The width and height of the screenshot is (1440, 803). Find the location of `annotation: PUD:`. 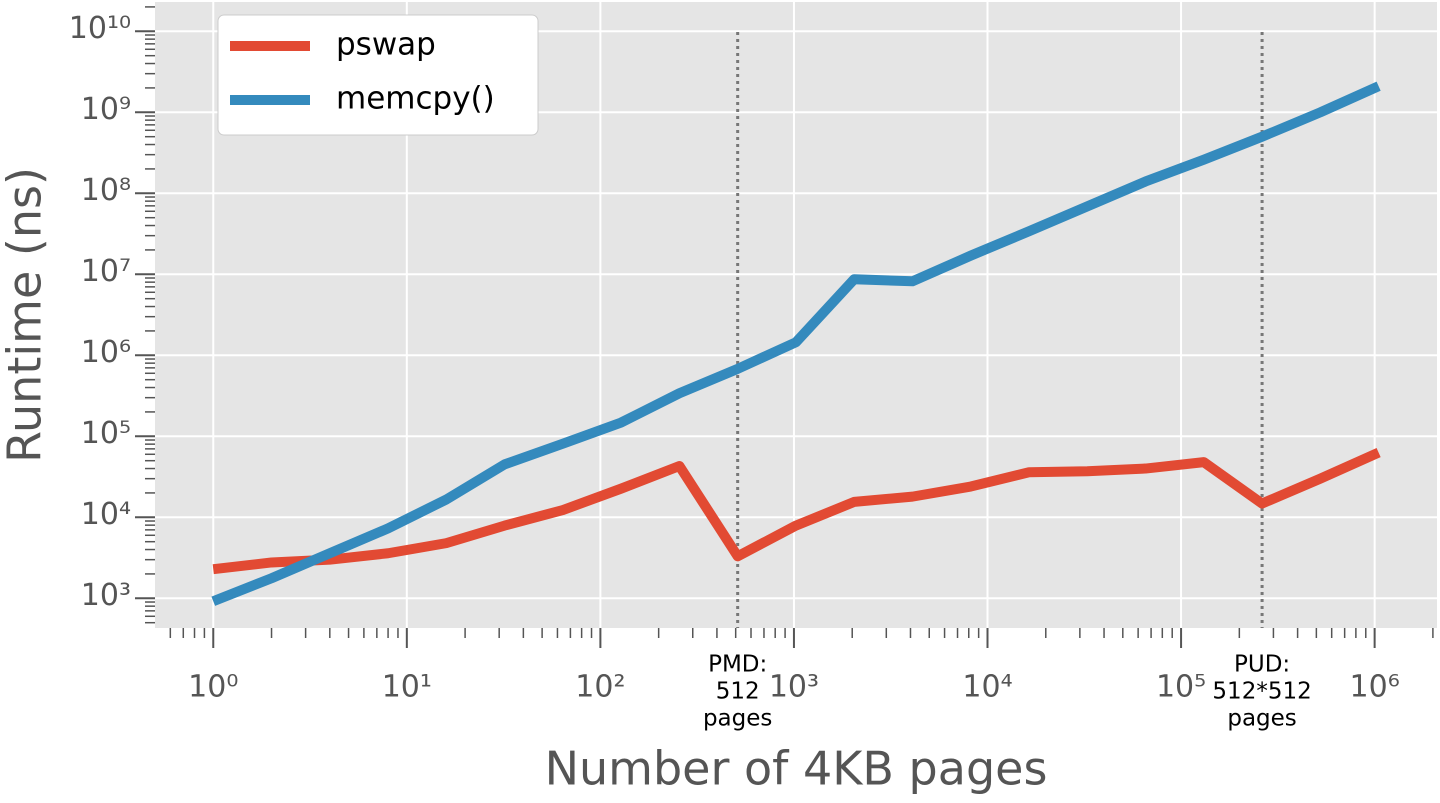

annotation: PUD: is located at coordinates (1262, 665).